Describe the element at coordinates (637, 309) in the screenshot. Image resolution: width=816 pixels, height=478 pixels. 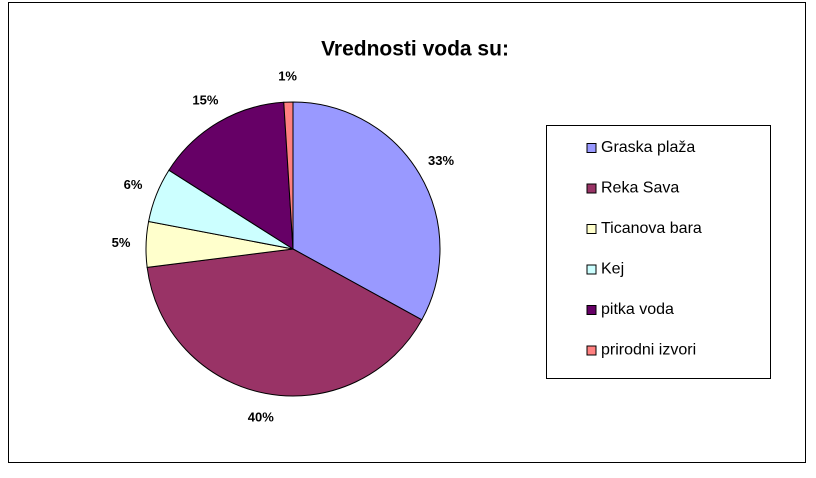
I see `legend-label: pitka voda` at that location.